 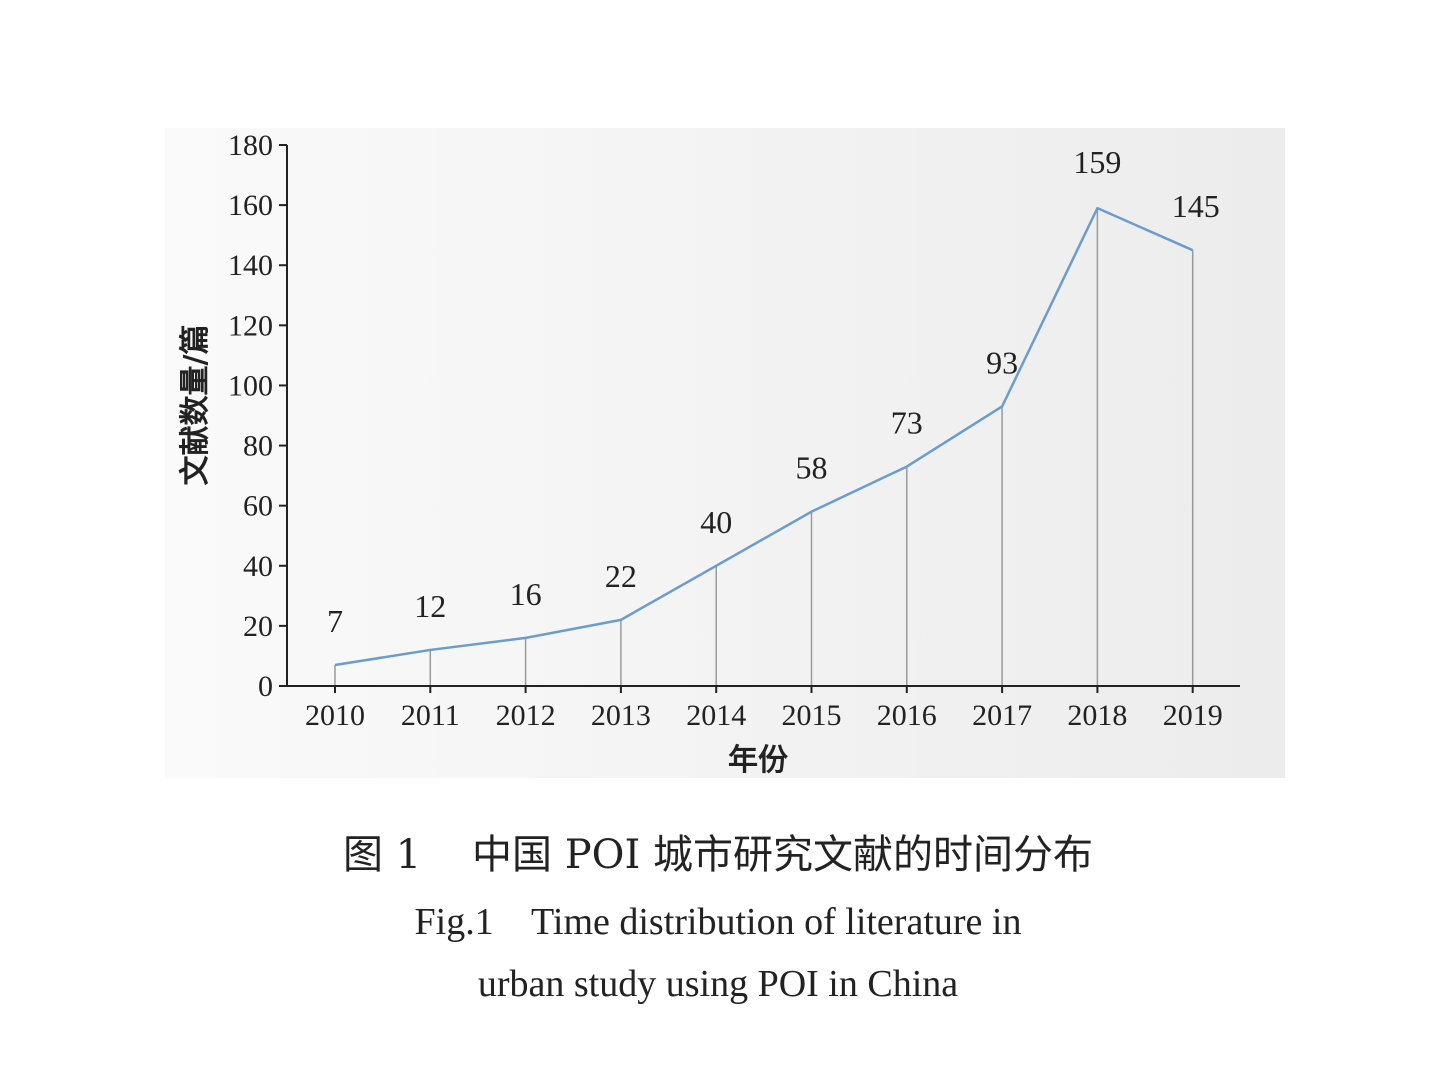 I want to click on x-tick-label: 2019, so click(x=1193, y=715).